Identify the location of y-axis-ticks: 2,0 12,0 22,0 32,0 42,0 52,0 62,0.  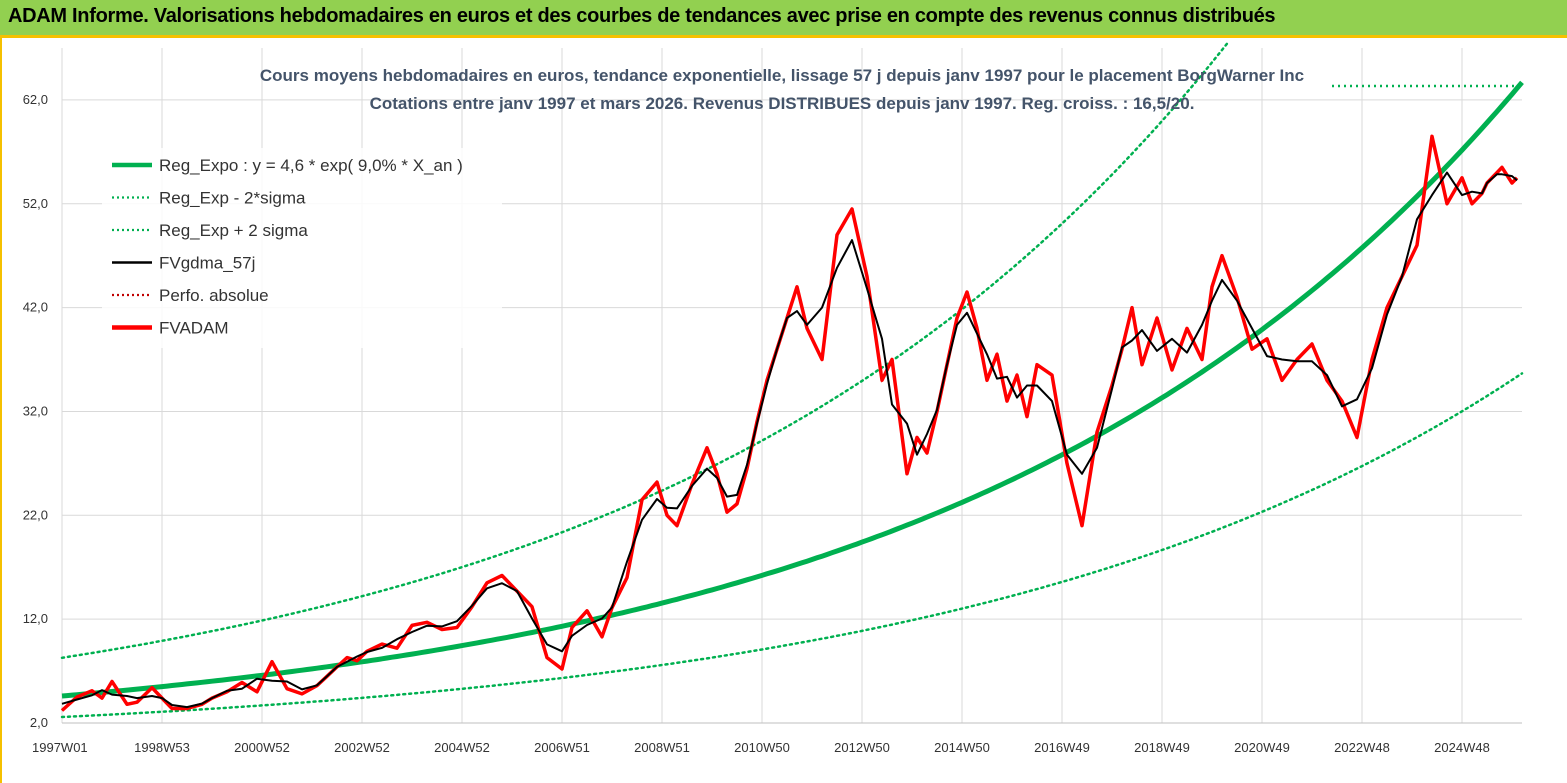
(35, 411).